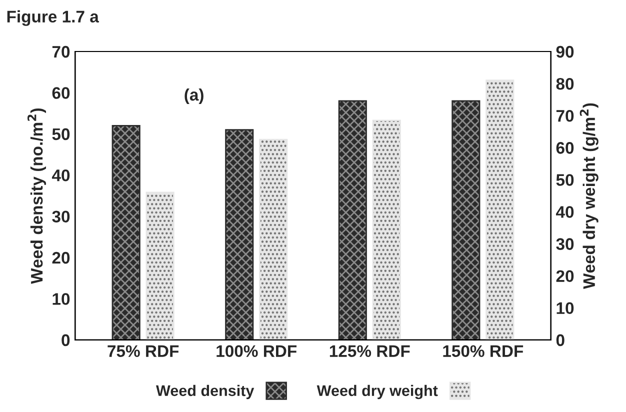 The image size is (626, 412). I want to click on y2-tick-label: 60, so click(565, 148).